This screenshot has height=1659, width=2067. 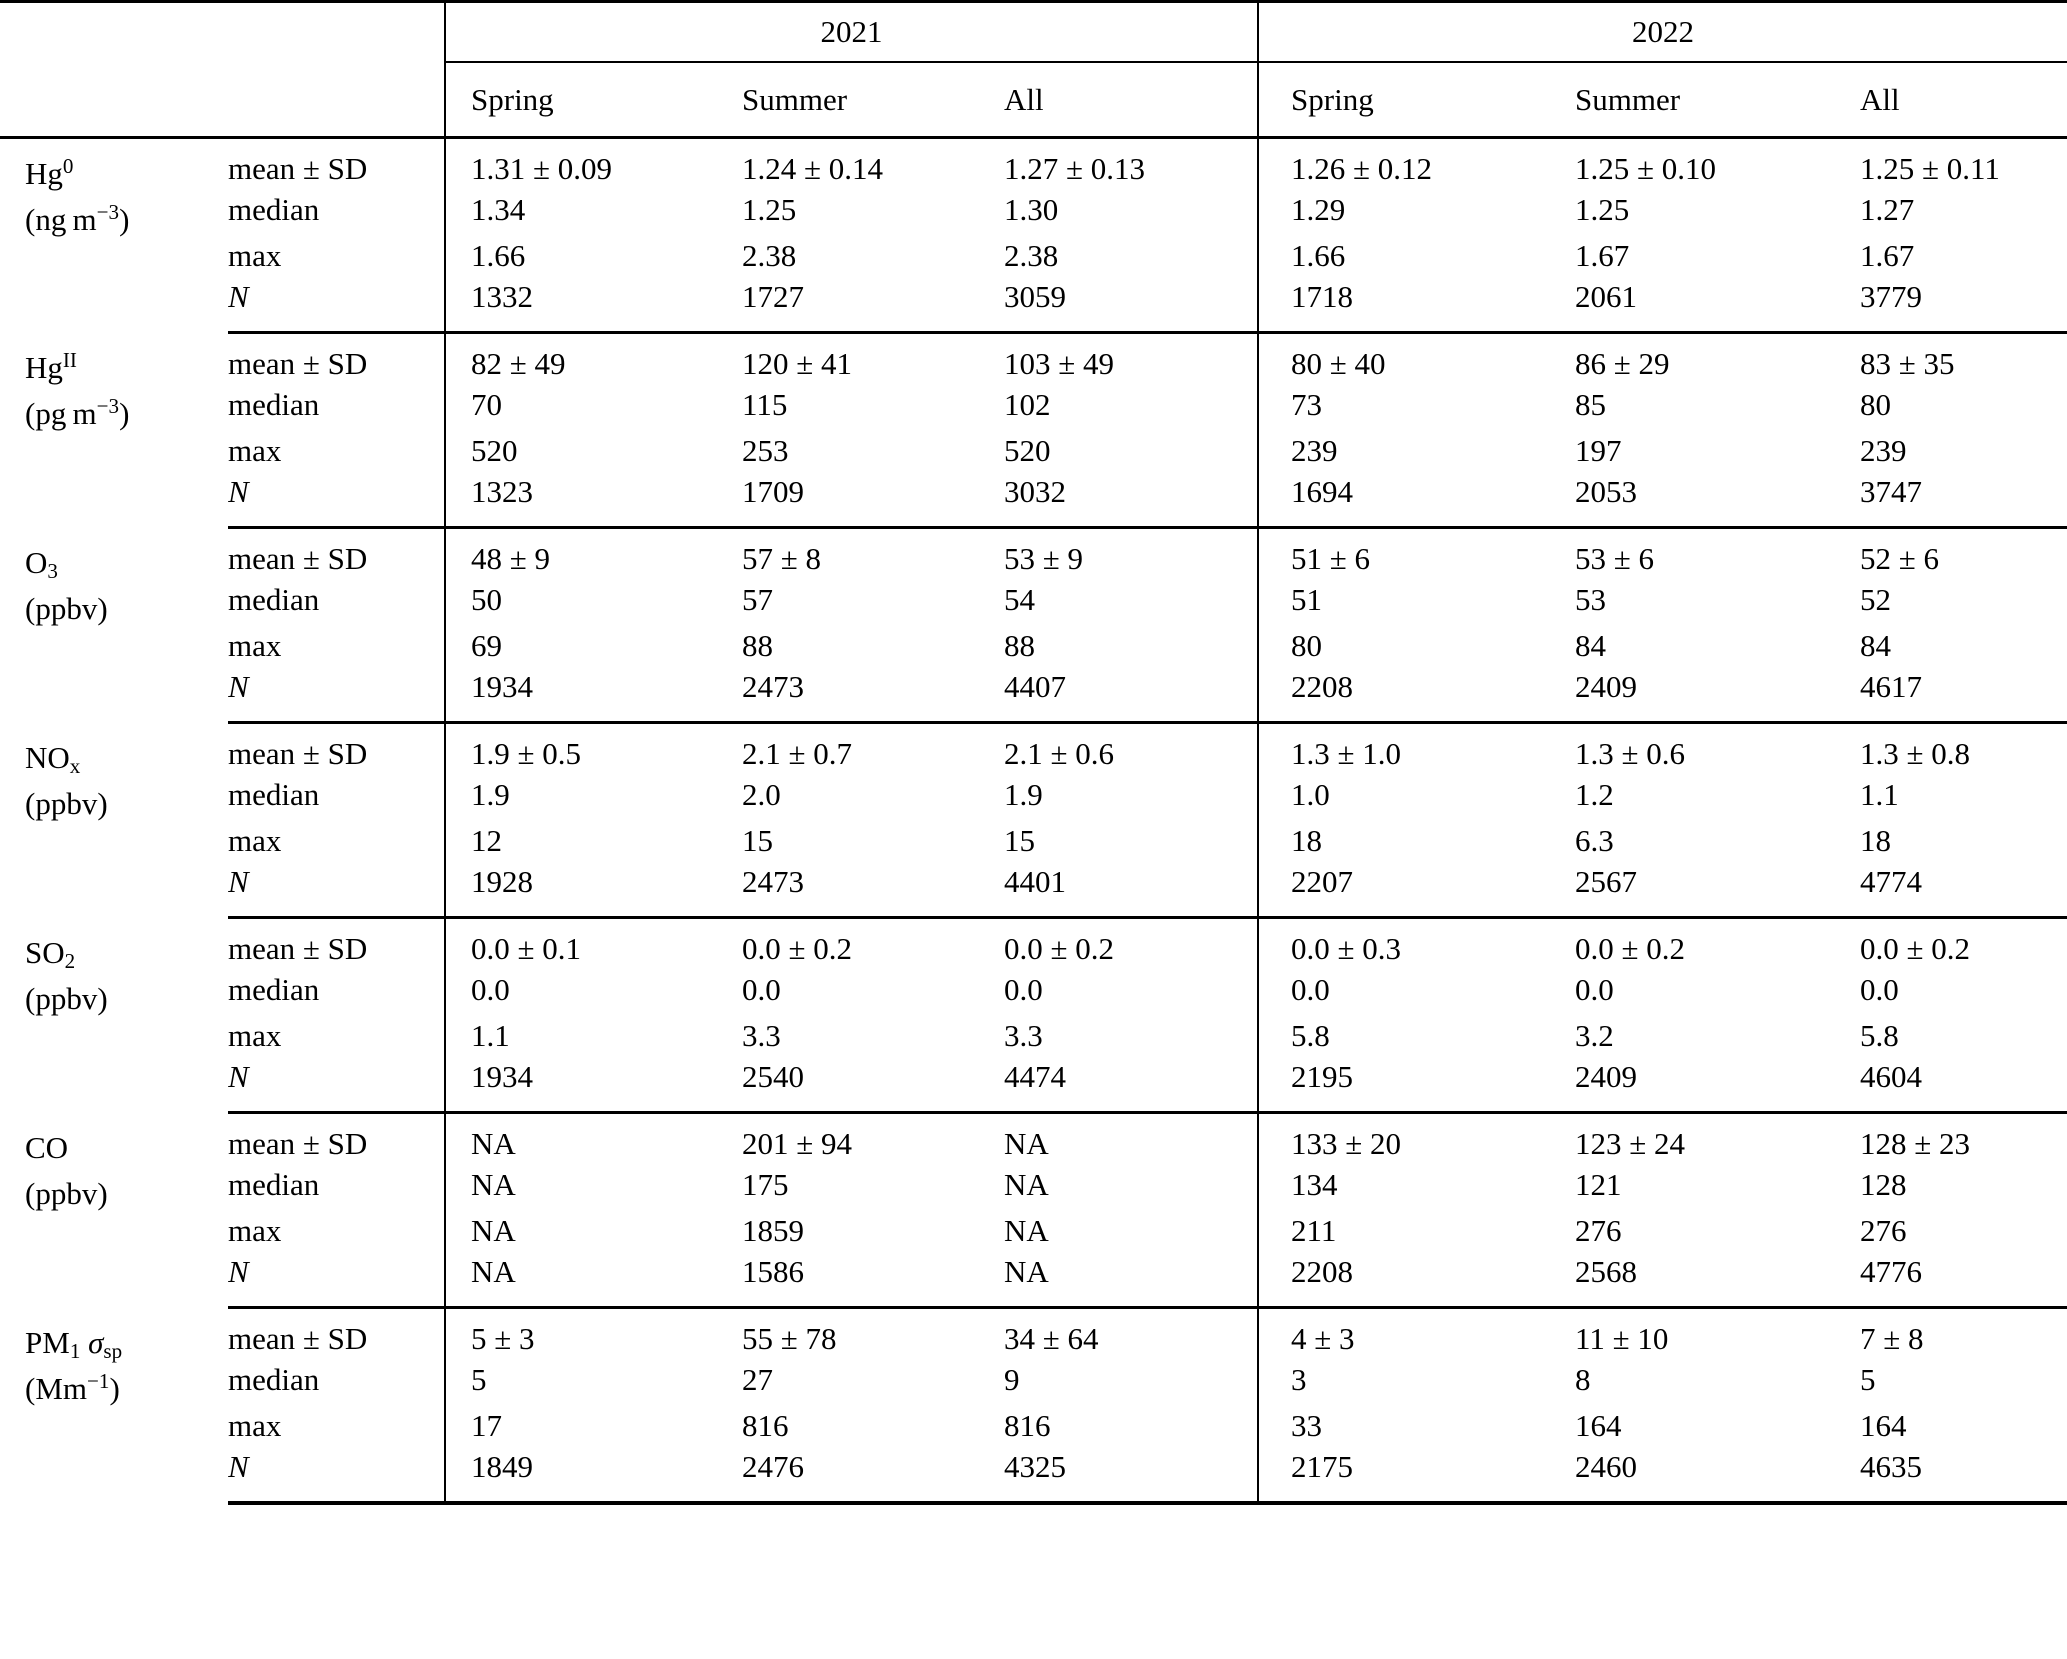 What do you see at coordinates (1887, 255) in the screenshot?
I see `value-cell: 1.67` at bounding box center [1887, 255].